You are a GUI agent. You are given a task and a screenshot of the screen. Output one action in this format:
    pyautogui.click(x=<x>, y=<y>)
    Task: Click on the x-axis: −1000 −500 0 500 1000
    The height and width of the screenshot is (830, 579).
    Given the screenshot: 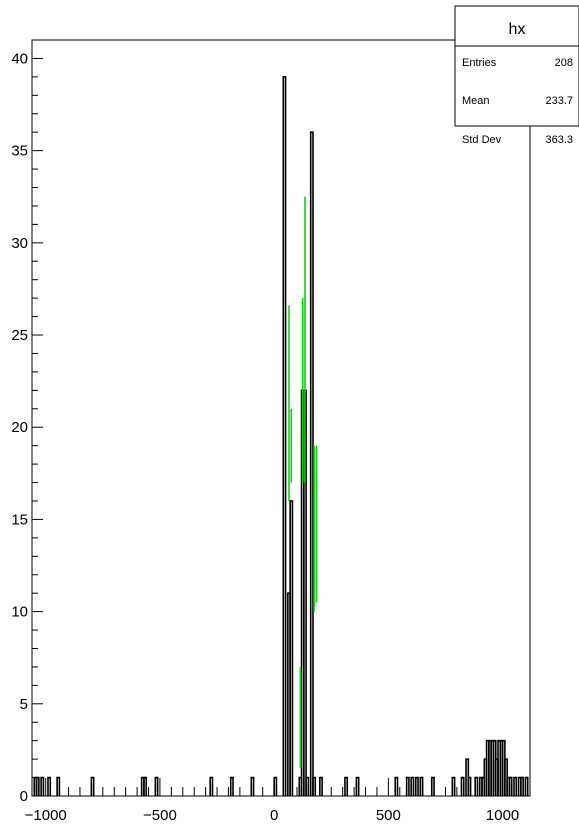 What is the action you would take?
    pyautogui.click(x=275, y=801)
    